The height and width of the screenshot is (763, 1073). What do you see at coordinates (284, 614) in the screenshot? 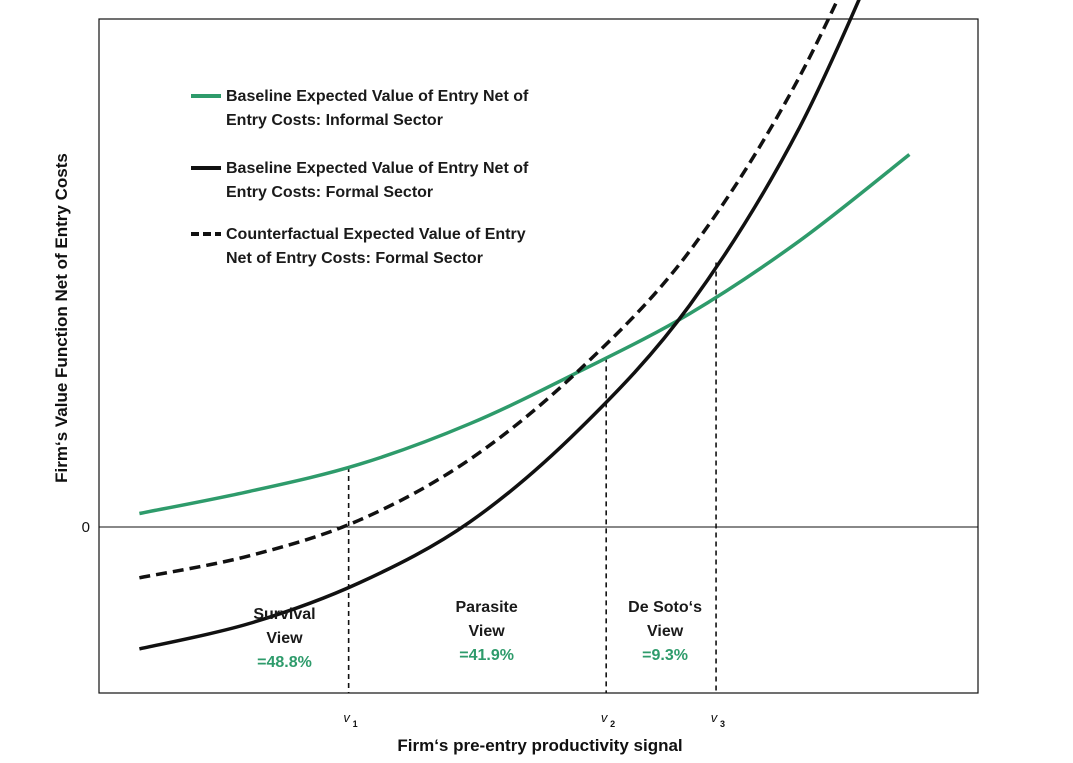
I see `region-name-line: Survival` at bounding box center [284, 614].